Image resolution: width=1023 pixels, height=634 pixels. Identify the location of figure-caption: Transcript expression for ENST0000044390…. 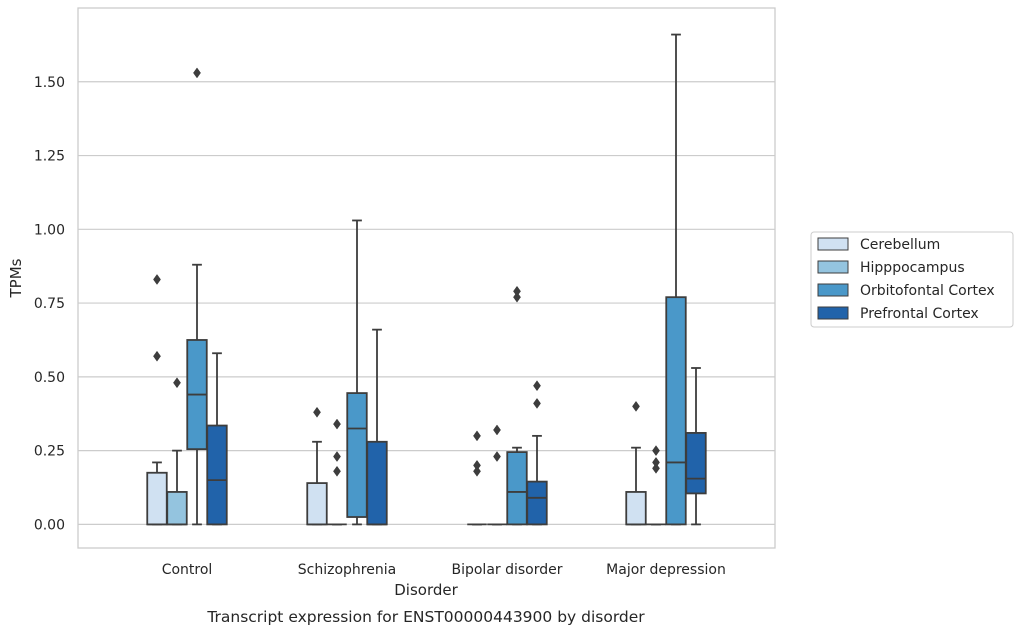
(425, 617).